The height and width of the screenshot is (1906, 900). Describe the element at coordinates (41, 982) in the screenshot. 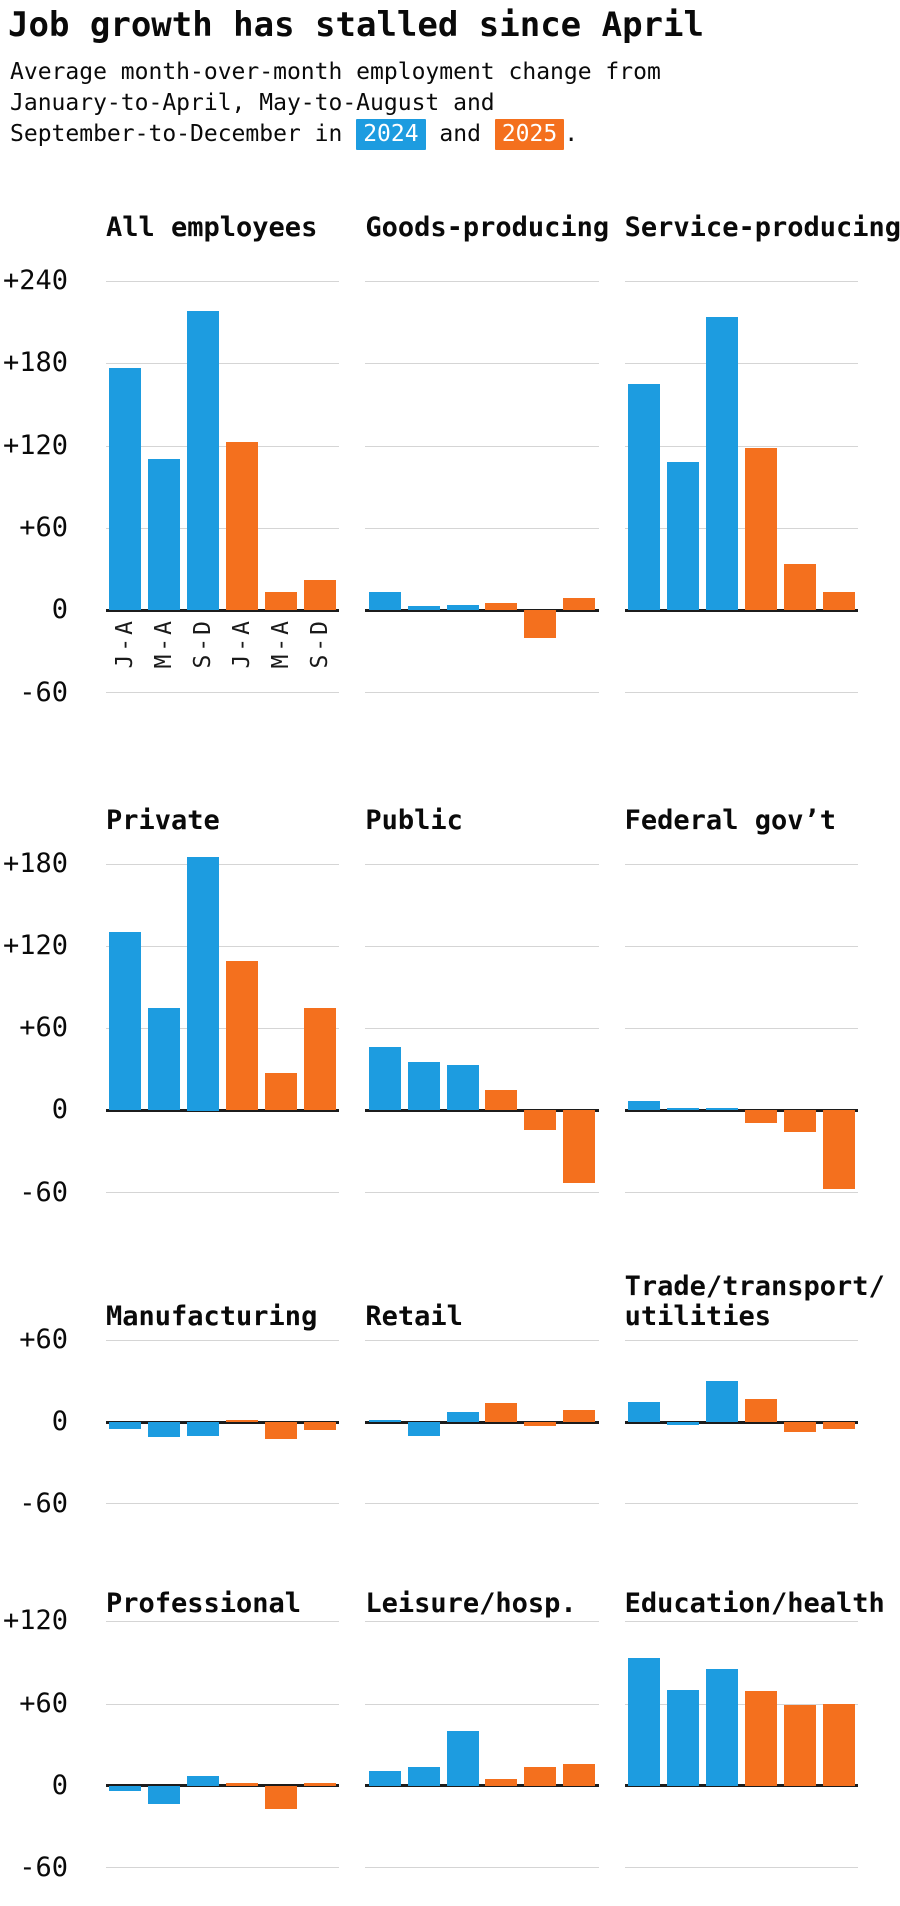

I see `y-axis: +180 +120 +60 0 -60` at that location.